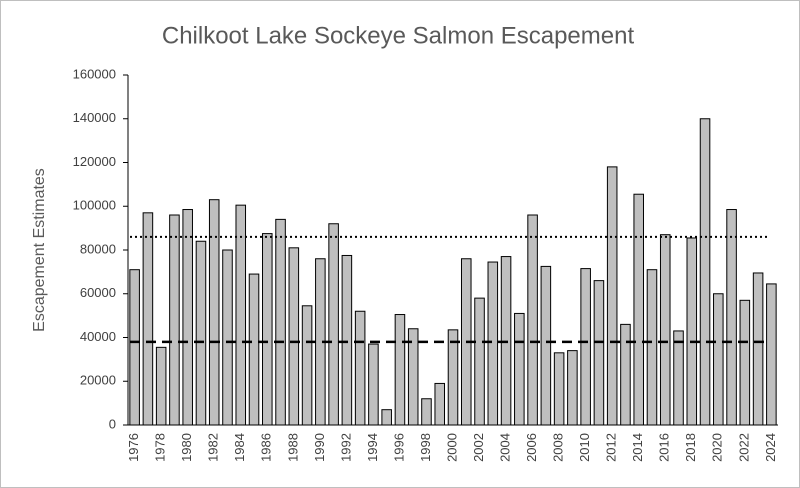 The width and height of the screenshot is (800, 488). Describe the element at coordinates (372, 447) in the screenshot. I see `x-tick-label: 1994` at that location.